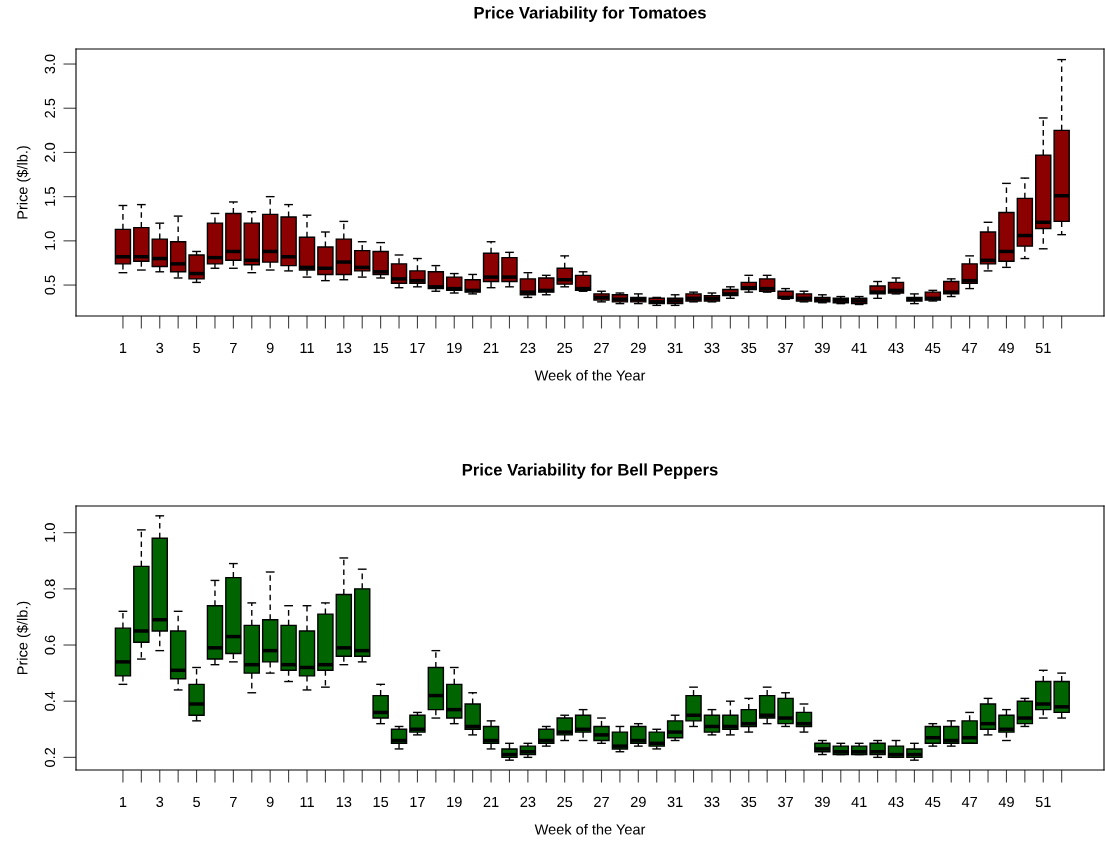 This screenshot has height=845, width=1105. Describe the element at coordinates (50, 152) in the screenshot. I see `y-tick-label: 2.0` at that location.